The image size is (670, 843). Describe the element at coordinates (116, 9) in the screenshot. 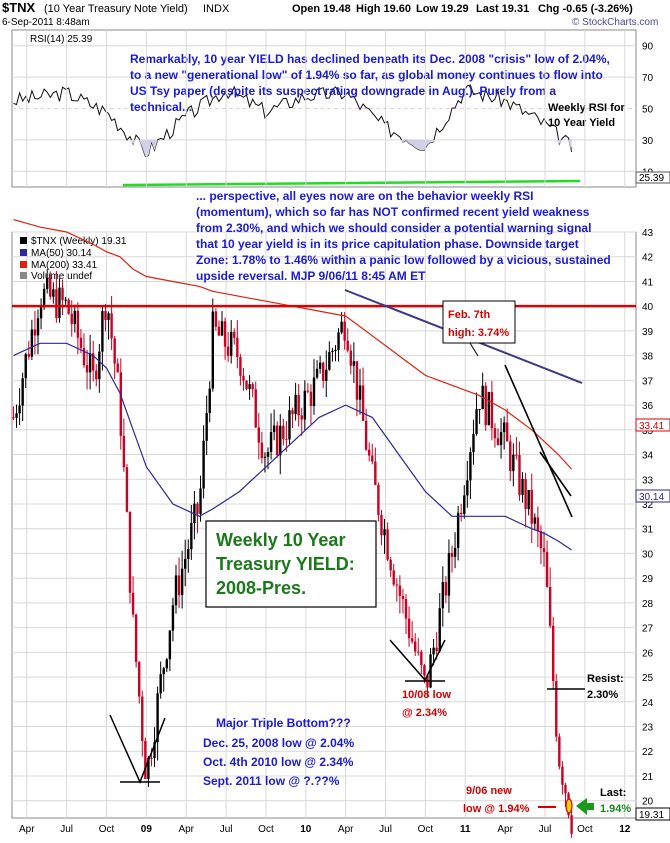

I see `symbol-name: (10 Year Treasury Note Yield)` at that location.